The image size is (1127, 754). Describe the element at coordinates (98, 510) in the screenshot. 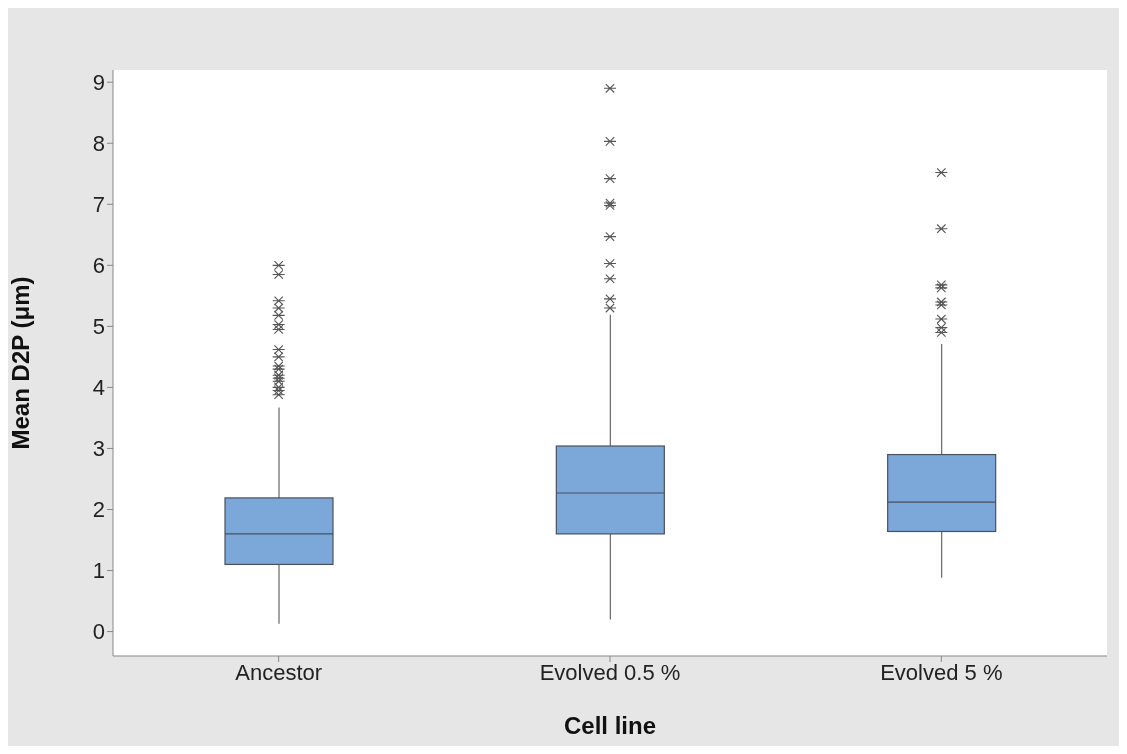

I see `y-tick-label: 2` at that location.